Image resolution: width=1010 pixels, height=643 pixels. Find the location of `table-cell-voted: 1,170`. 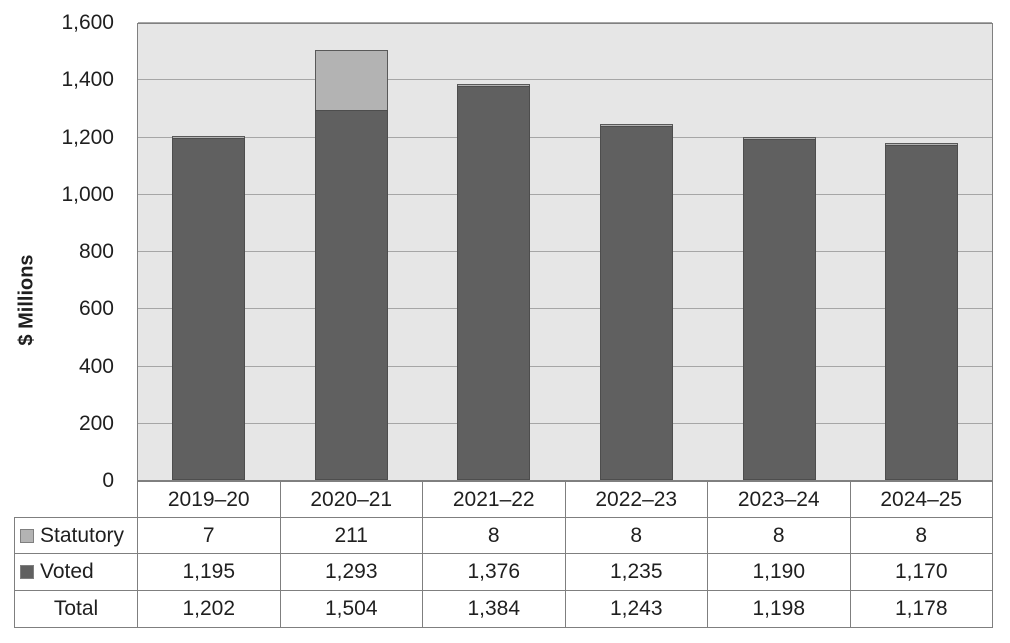

table-cell-voted: 1,170 is located at coordinates (921, 572).